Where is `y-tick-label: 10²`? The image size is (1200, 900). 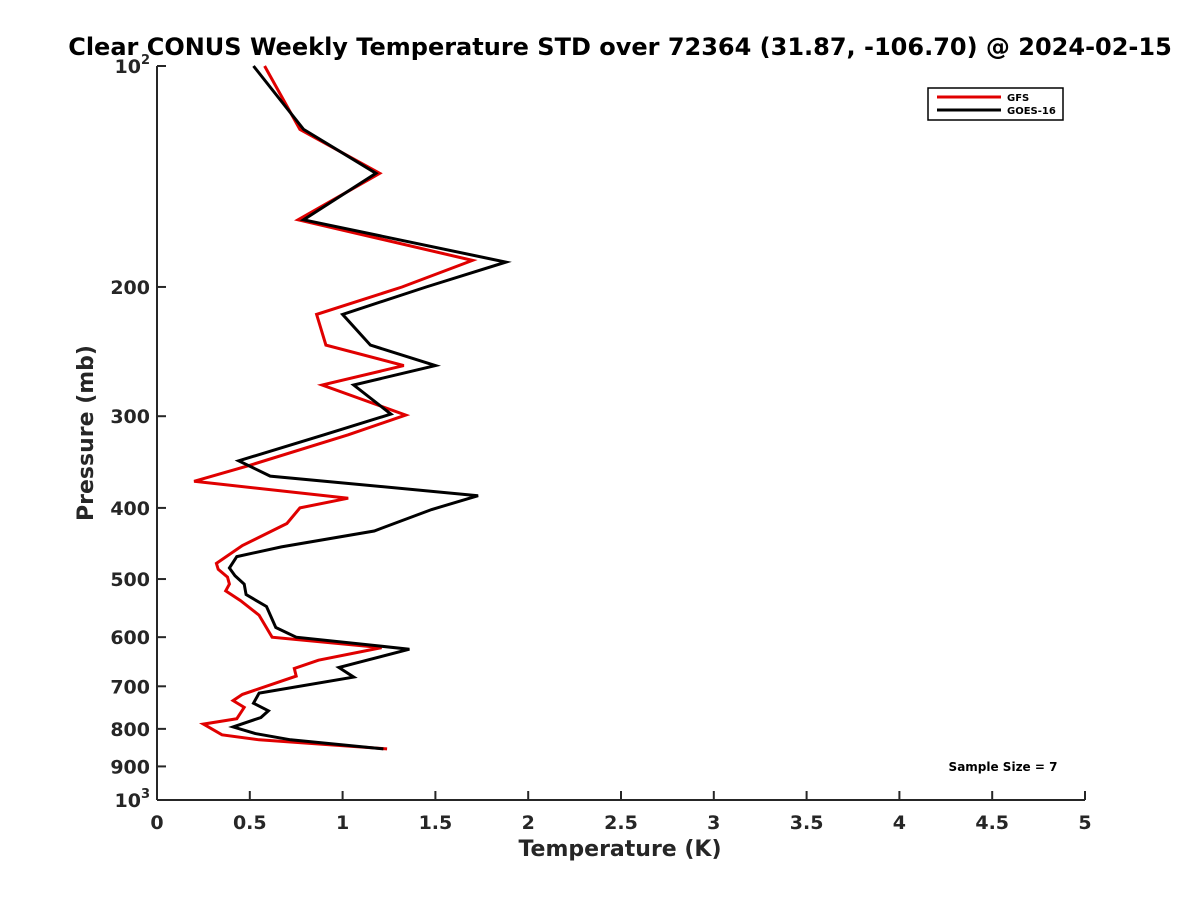
y-tick-label: 10² is located at coordinates (133, 65).